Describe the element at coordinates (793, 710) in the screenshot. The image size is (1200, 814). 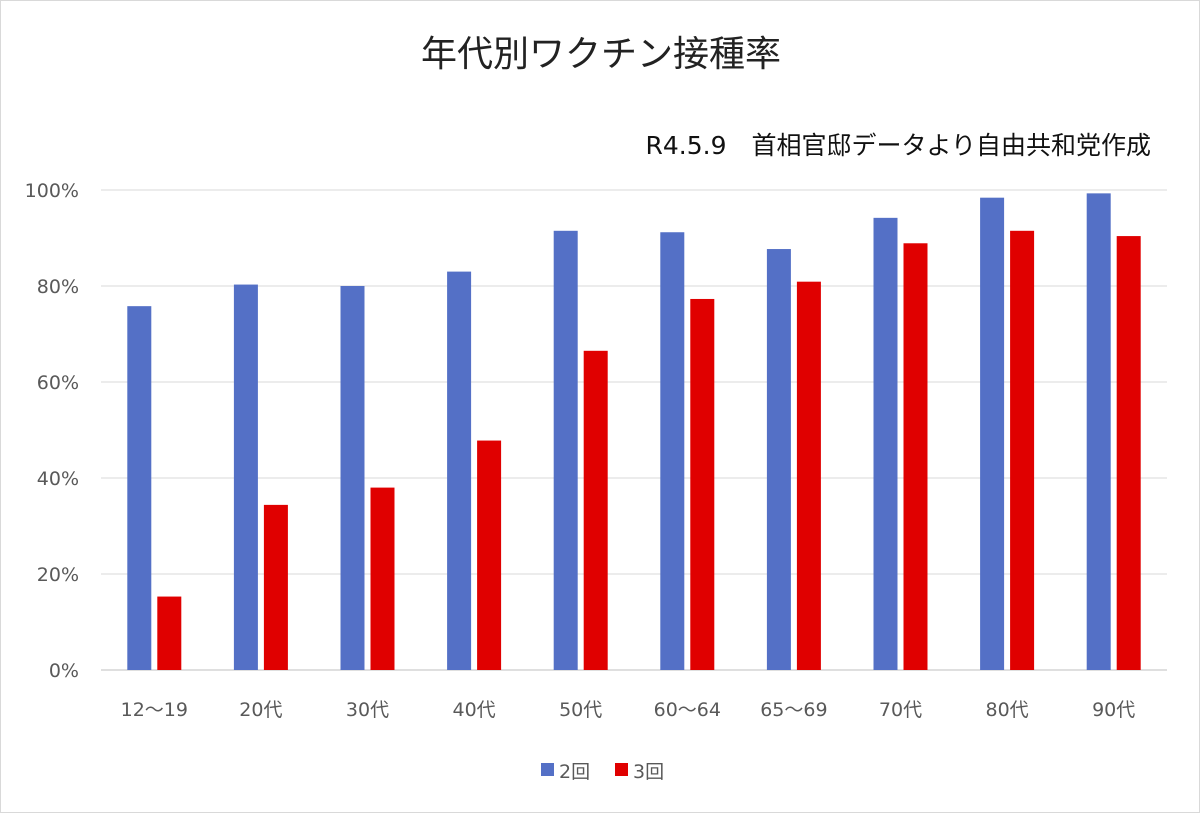
I see `x-category-label: 65～69` at that location.